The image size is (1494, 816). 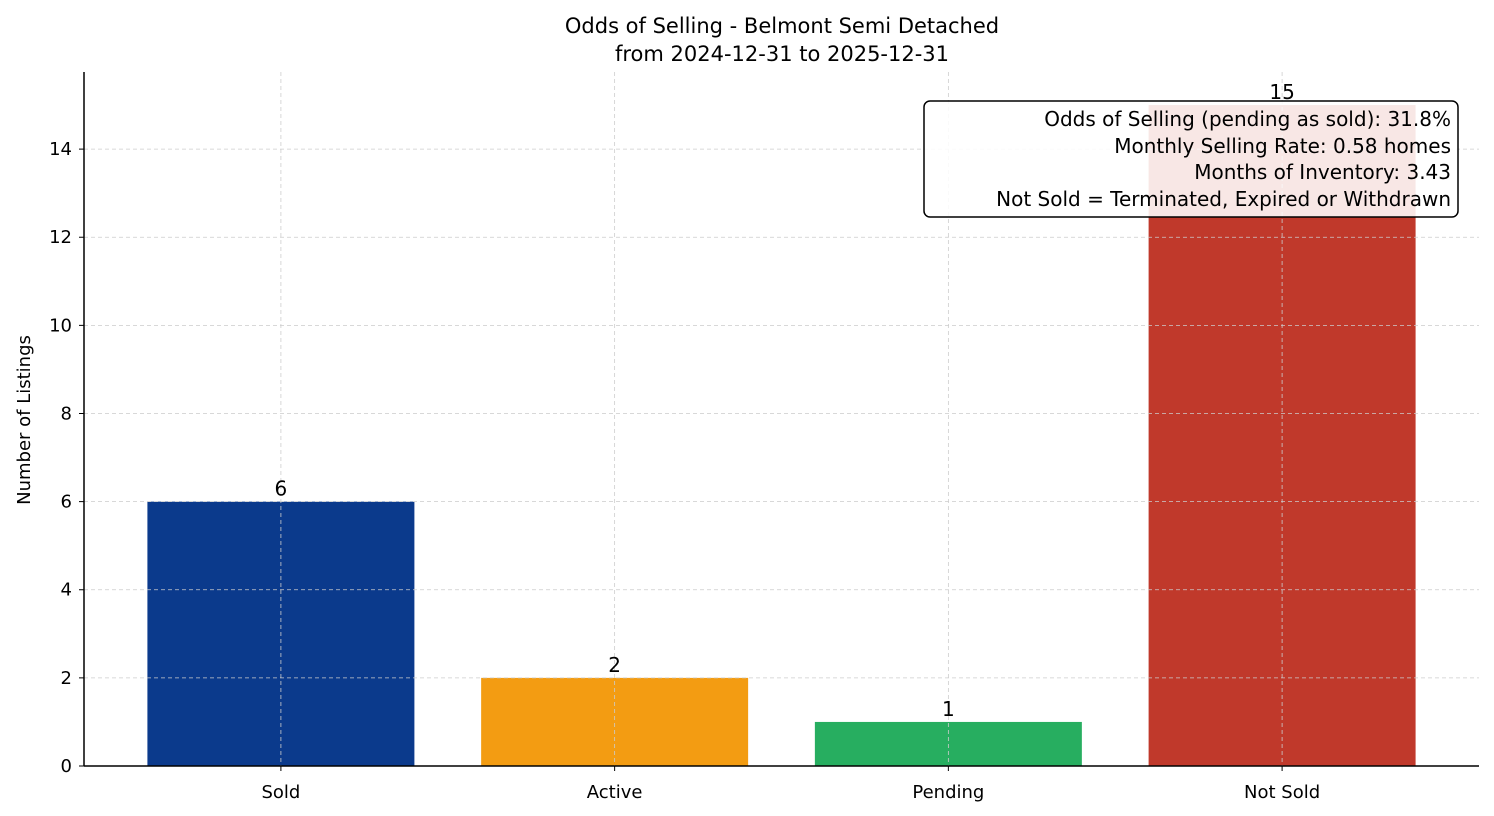 What do you see at coordinates (615, 792) in the screenshot?
I see `x-tick-label: Active` at bounding box center [615, 792].